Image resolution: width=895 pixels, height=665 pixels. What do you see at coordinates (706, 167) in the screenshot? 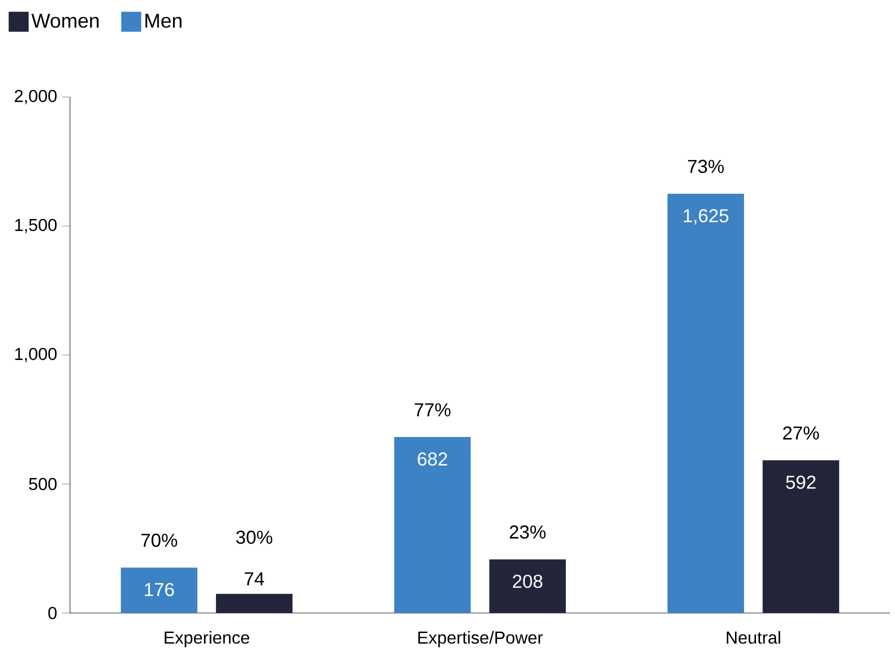
I see `annotation: 73%` at bounding box center [706, 167].